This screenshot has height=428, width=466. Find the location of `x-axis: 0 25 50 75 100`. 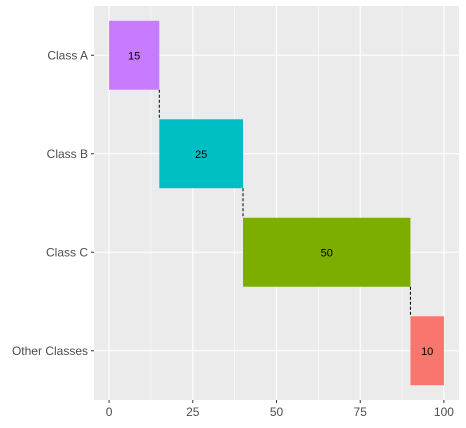

x-axis: 0 25 50 75 100 is located at coordinates (280, 409).